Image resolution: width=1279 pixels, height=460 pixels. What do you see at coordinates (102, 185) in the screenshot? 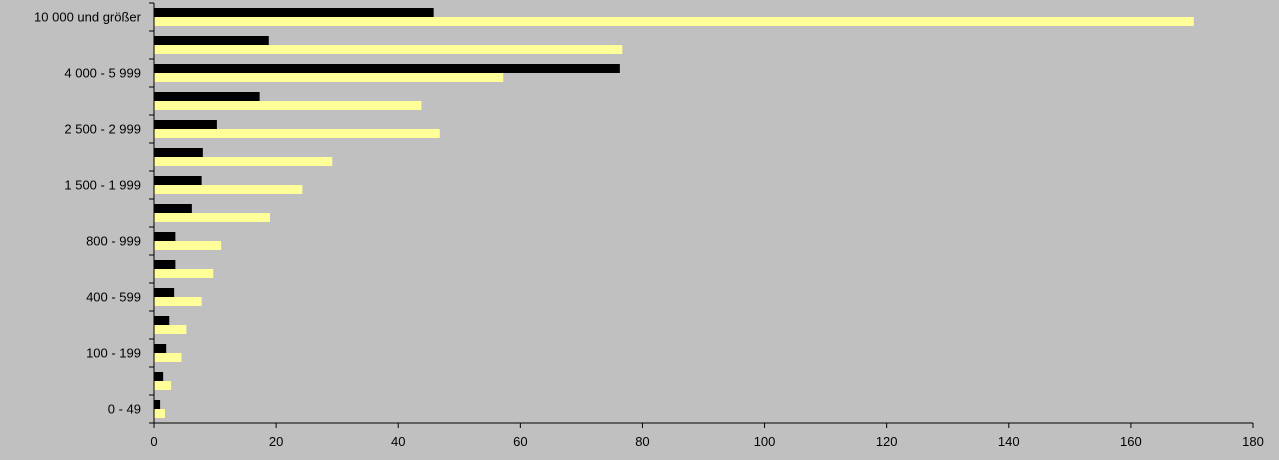
I see `category-label: 1 500 - 1 999` at bounding box center [102, 185].